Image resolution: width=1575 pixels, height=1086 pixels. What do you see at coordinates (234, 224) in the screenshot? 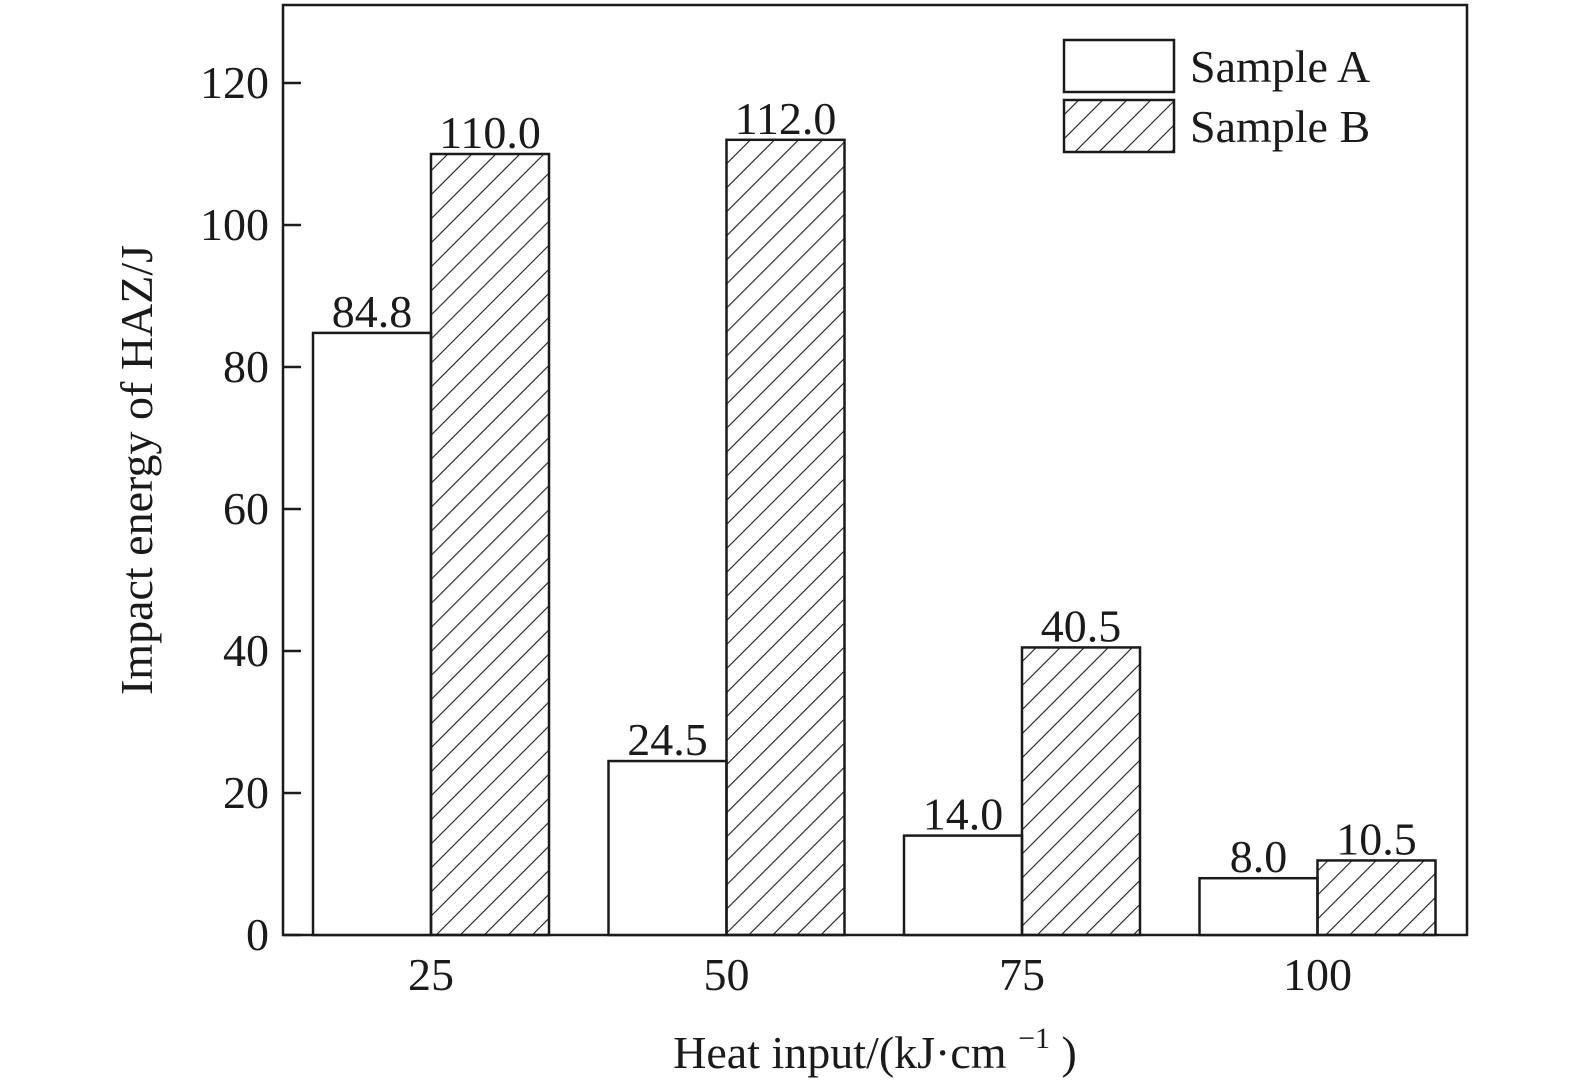
I see `y-tick-label: 100` at bounding box center [234, 224].